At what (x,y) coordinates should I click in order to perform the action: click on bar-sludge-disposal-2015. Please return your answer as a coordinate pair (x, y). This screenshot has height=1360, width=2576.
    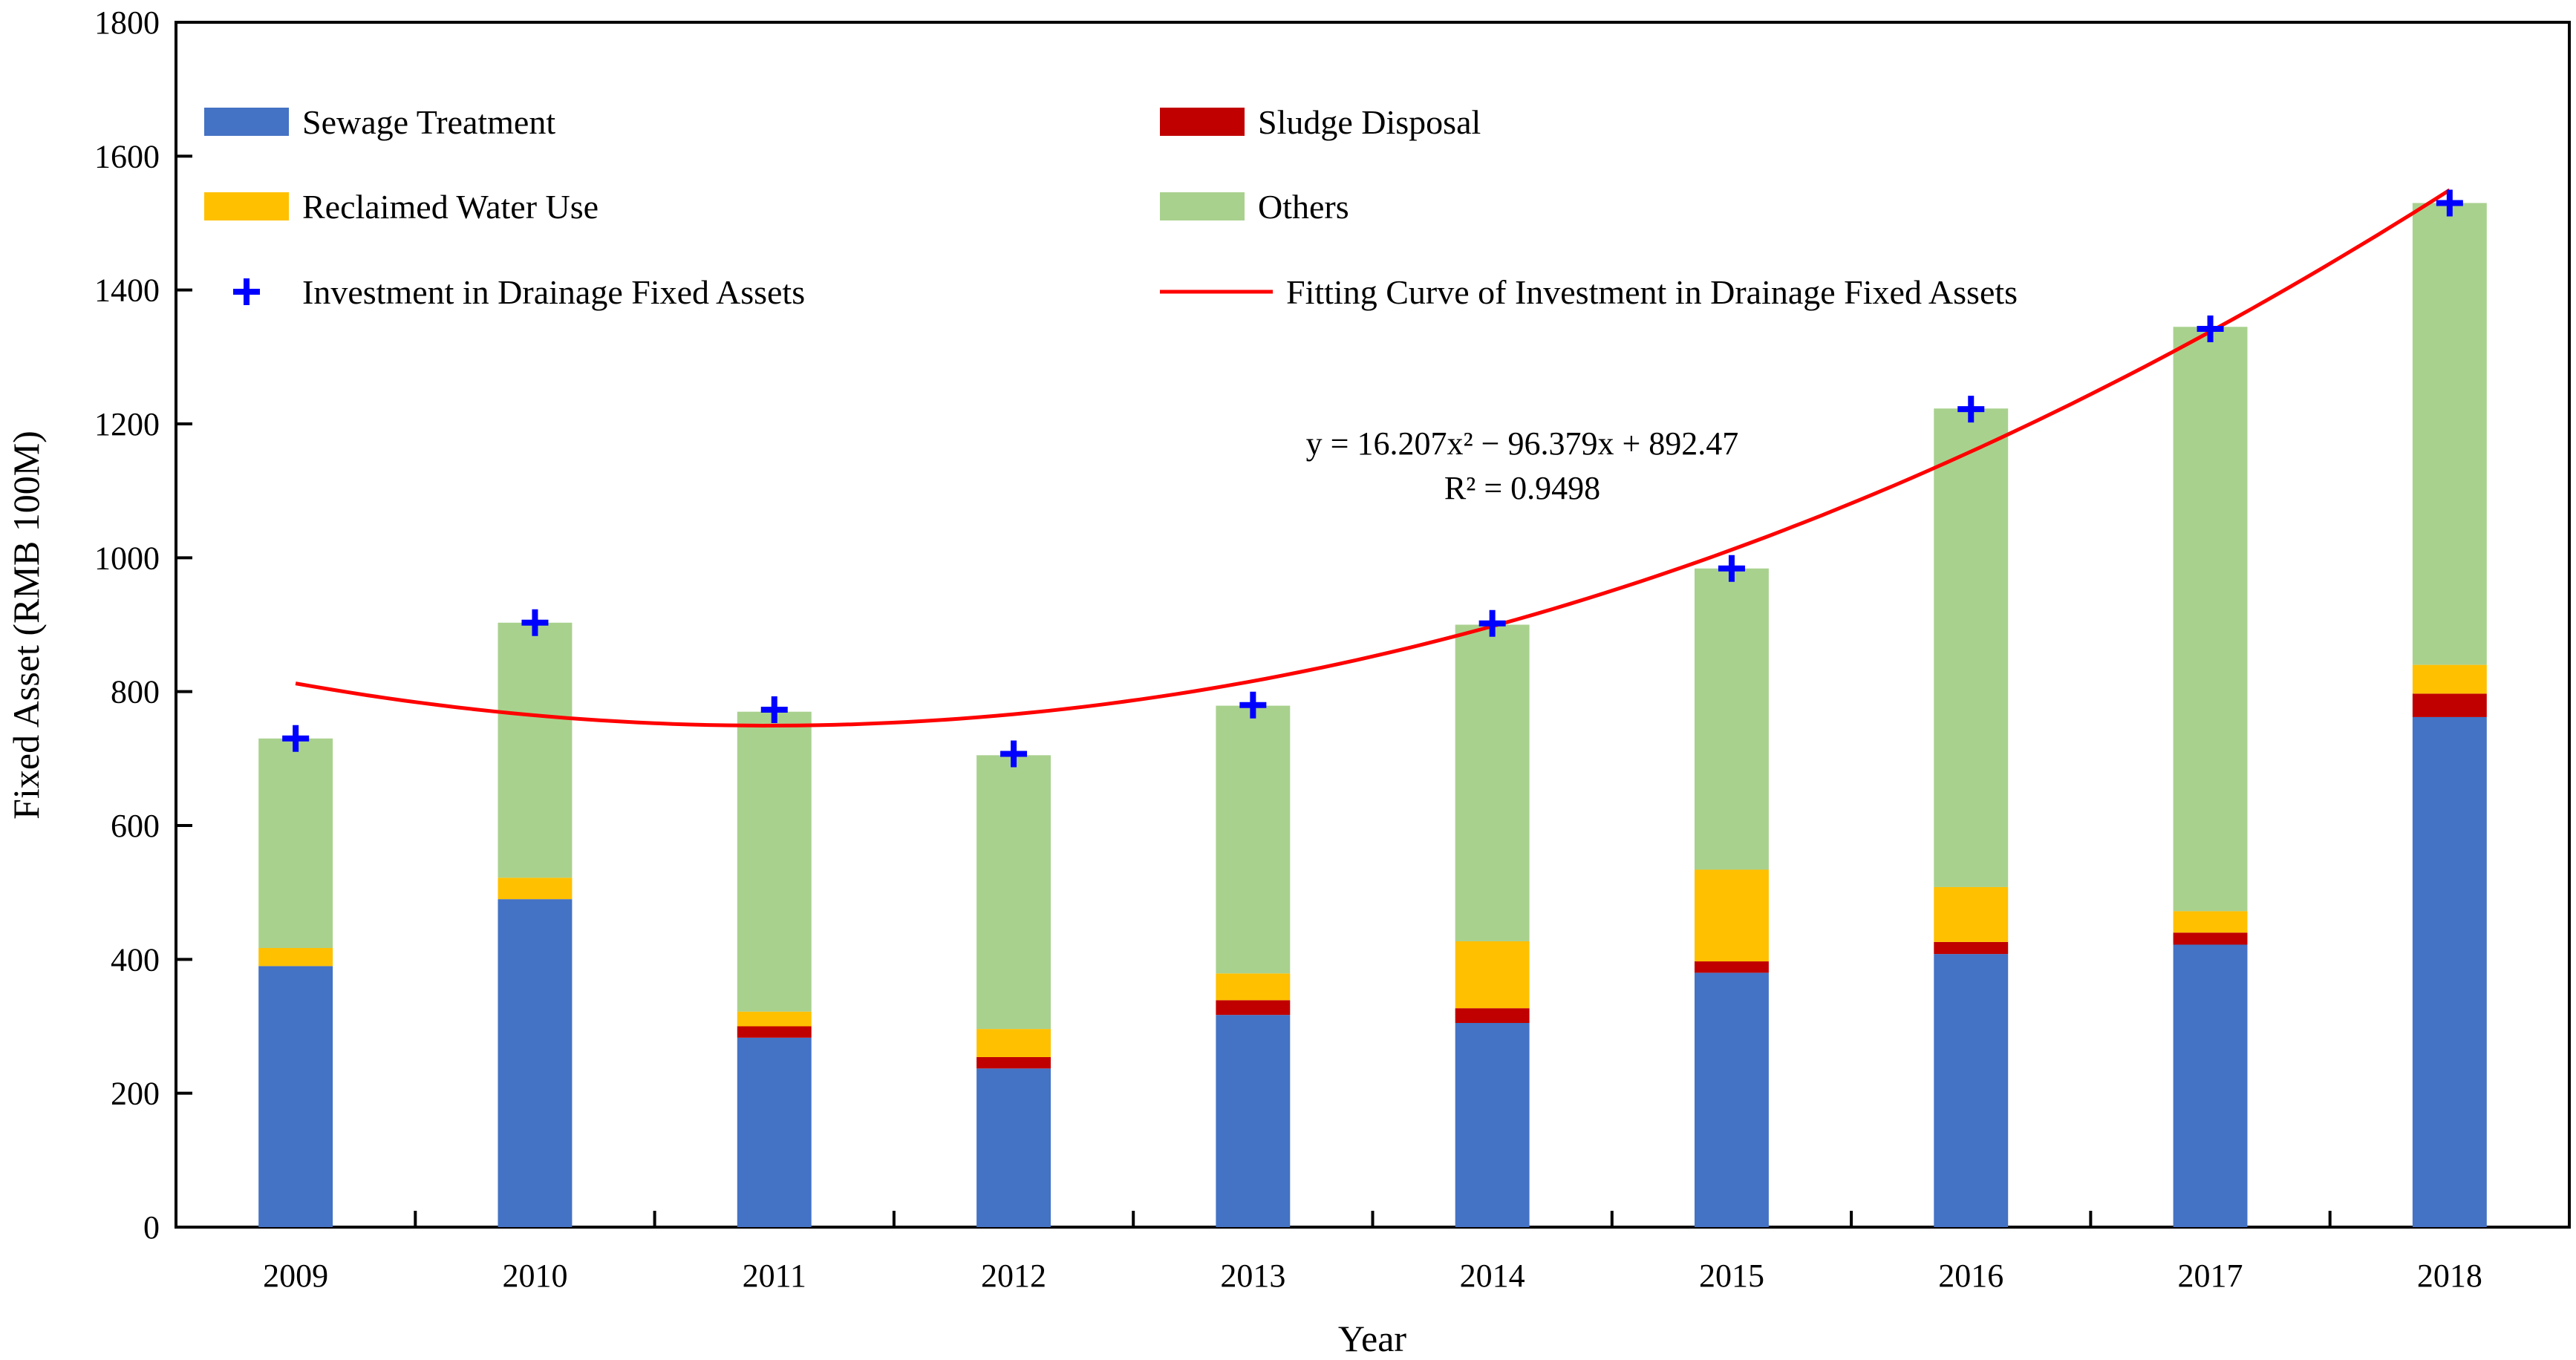
    Looking at the image, I should click on (1731, 967).